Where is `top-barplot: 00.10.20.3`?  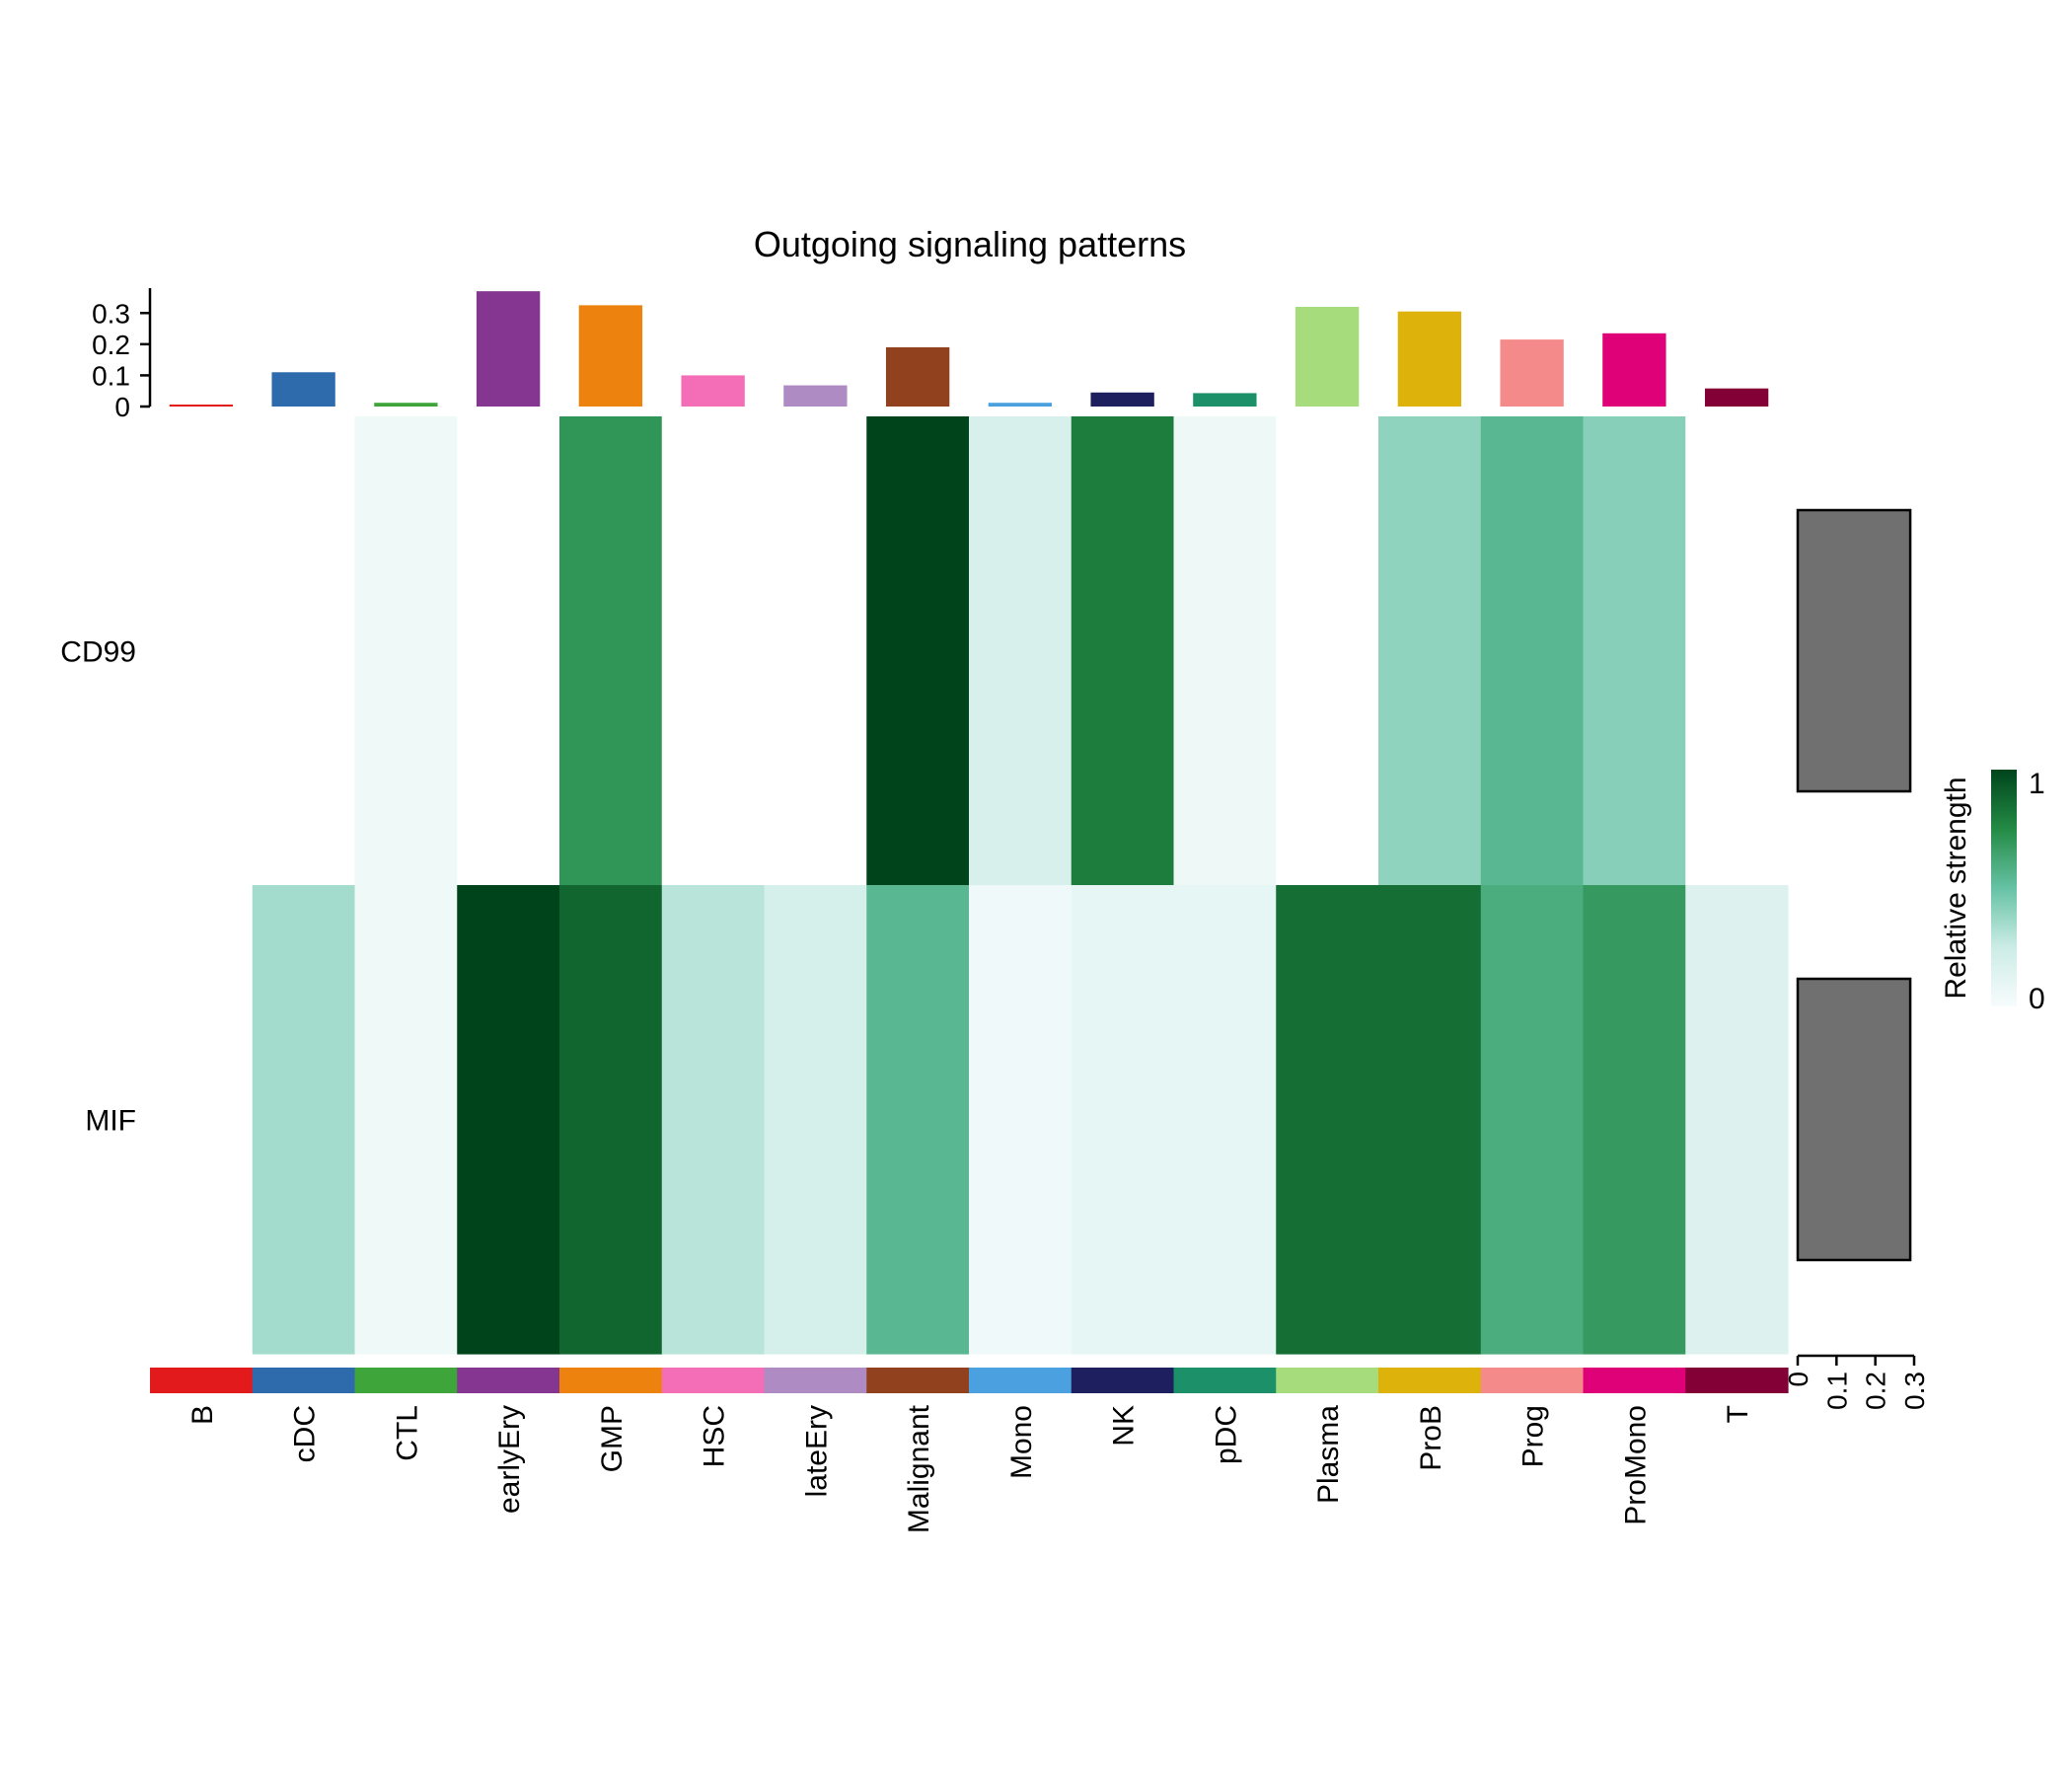 top-barplot: 00.10.20.3 is located at coordinates (931, 355).